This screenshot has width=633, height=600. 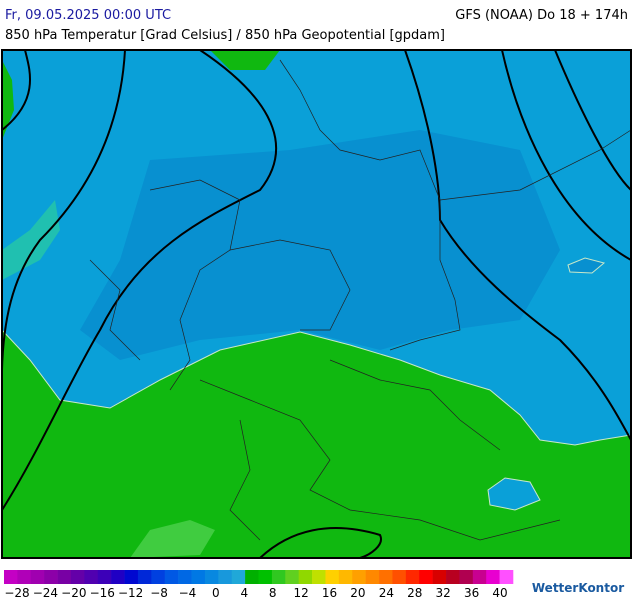 What do you see at coordinates (73, 593) in the screenshot?
I see `colorbar-label: −20` at bounding box center [73, 593].